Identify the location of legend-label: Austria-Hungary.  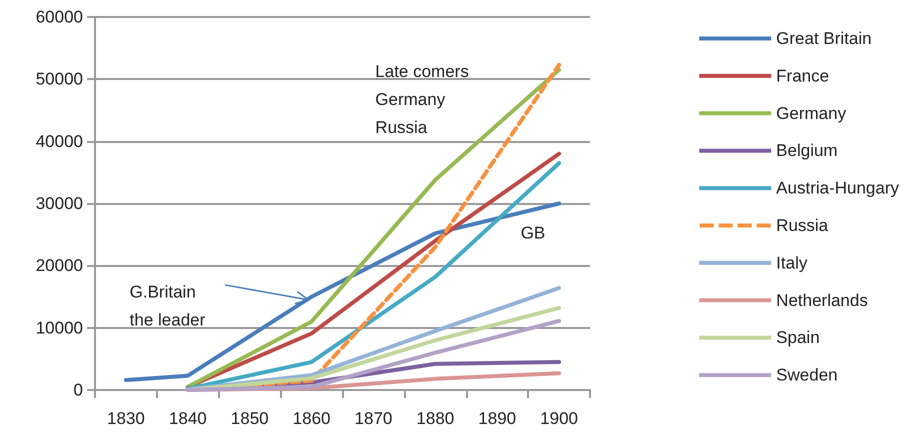
(838, 188).